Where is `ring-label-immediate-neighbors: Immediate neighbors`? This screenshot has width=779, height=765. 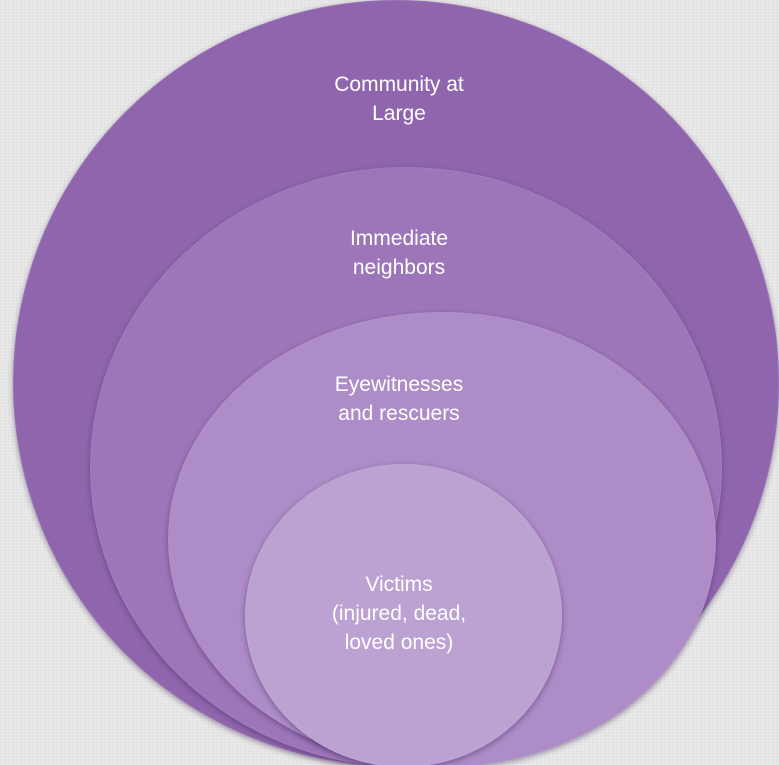 ring-label-immediate-neighbors: Immediate neighbors is located at coordinates (399, 253).